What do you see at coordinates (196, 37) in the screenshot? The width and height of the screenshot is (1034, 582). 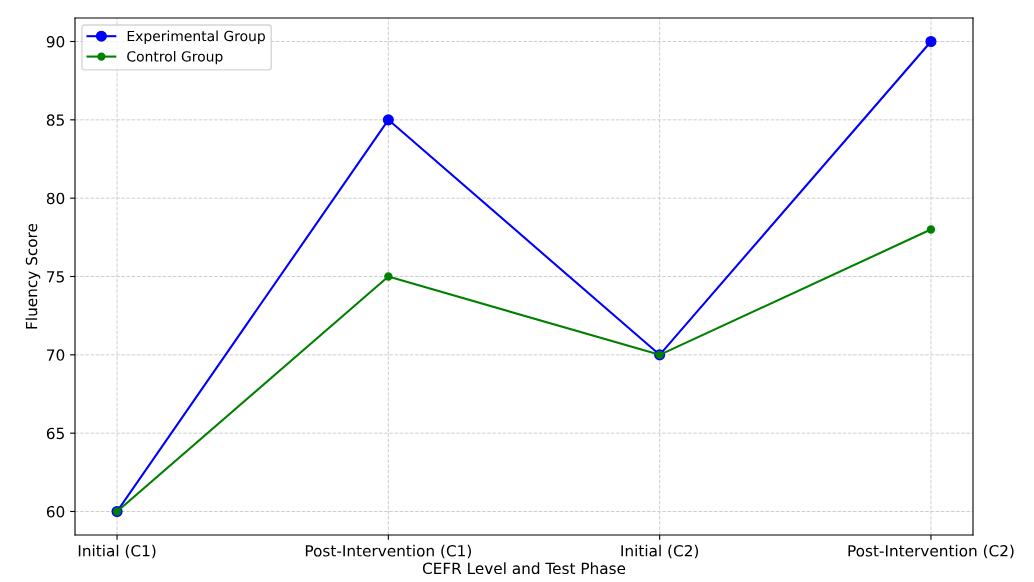 I see `legend-label: Experimental Group` at bounding box center [196, 37].